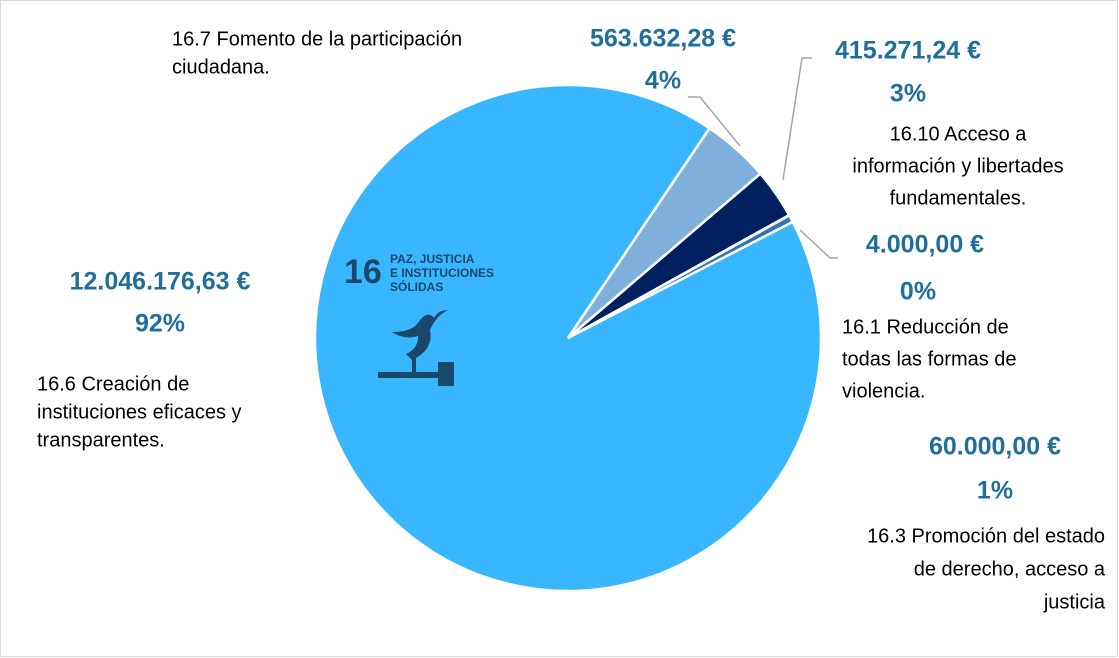  Describe the element at coordinates (317, 39) in the screenshot. I see `category-label: 16.7 Fomento de la participación` at that location.